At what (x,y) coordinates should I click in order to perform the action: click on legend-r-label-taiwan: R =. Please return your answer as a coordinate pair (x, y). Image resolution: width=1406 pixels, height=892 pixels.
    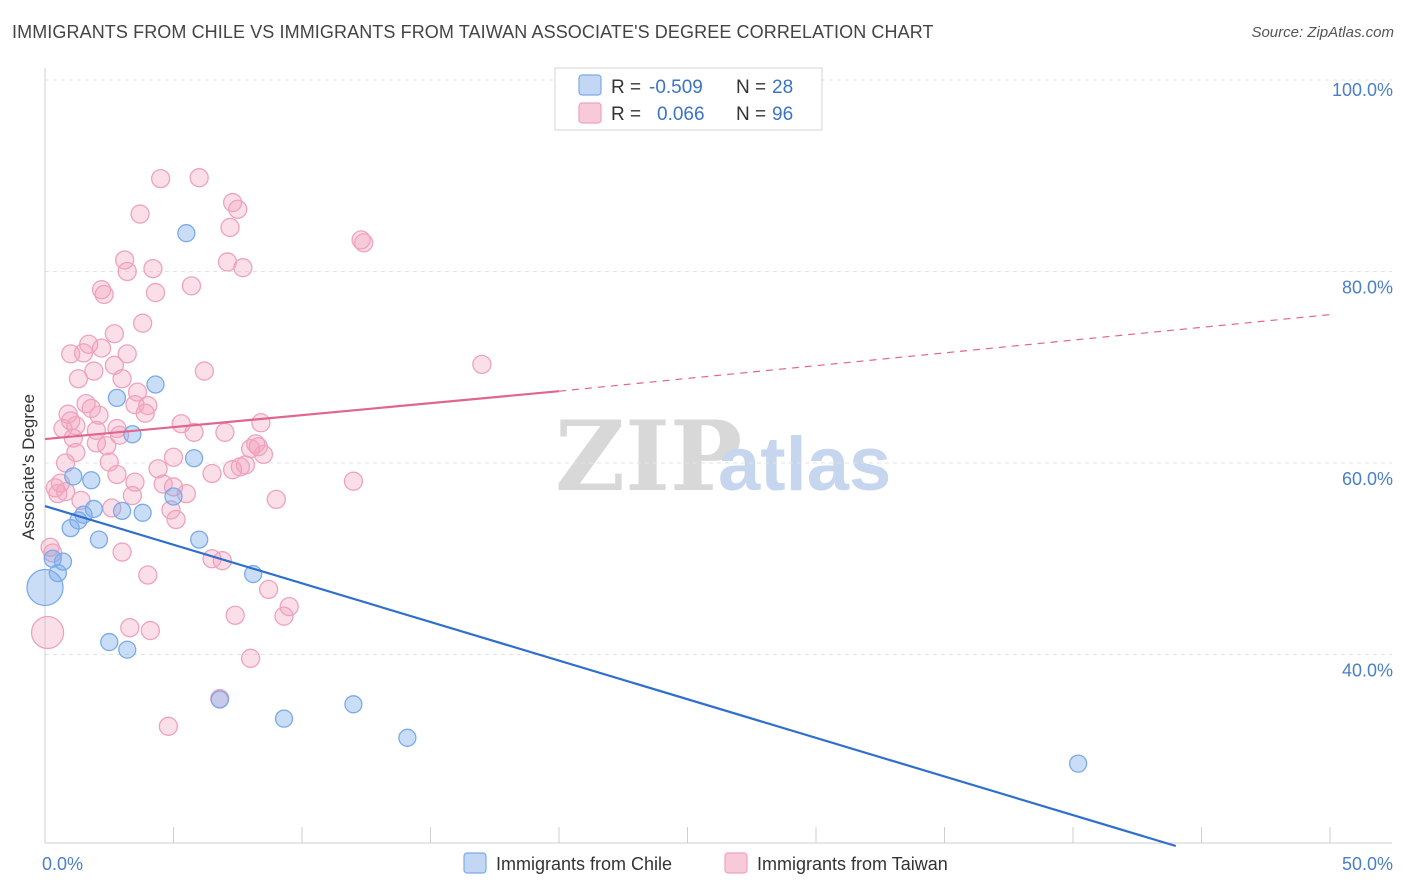
    Looking at the image, I should click on (626, 114).